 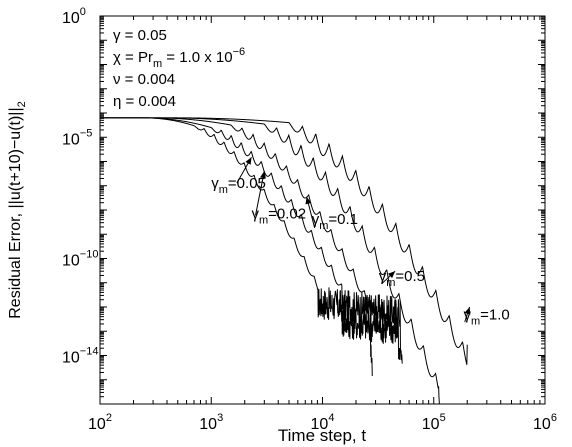 I want to click on y-axis-label-main: Residual Error, ||u(t+10)−u(t)||, so click(x=15, y=212).